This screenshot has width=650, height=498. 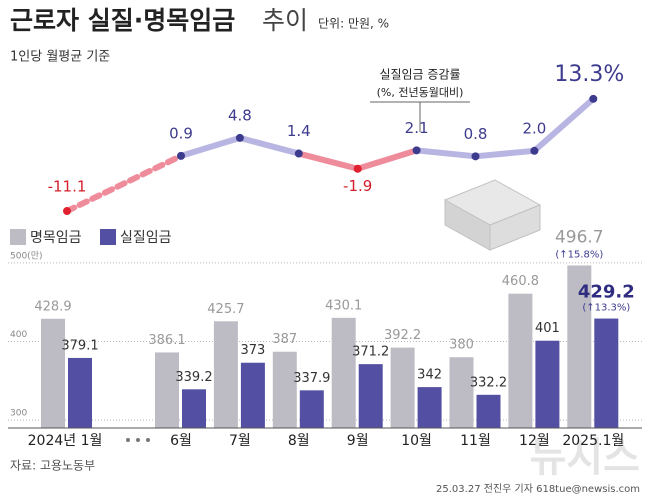 I want to click on unit-label: 단위: 만원, %, so click(x=353, y=24).